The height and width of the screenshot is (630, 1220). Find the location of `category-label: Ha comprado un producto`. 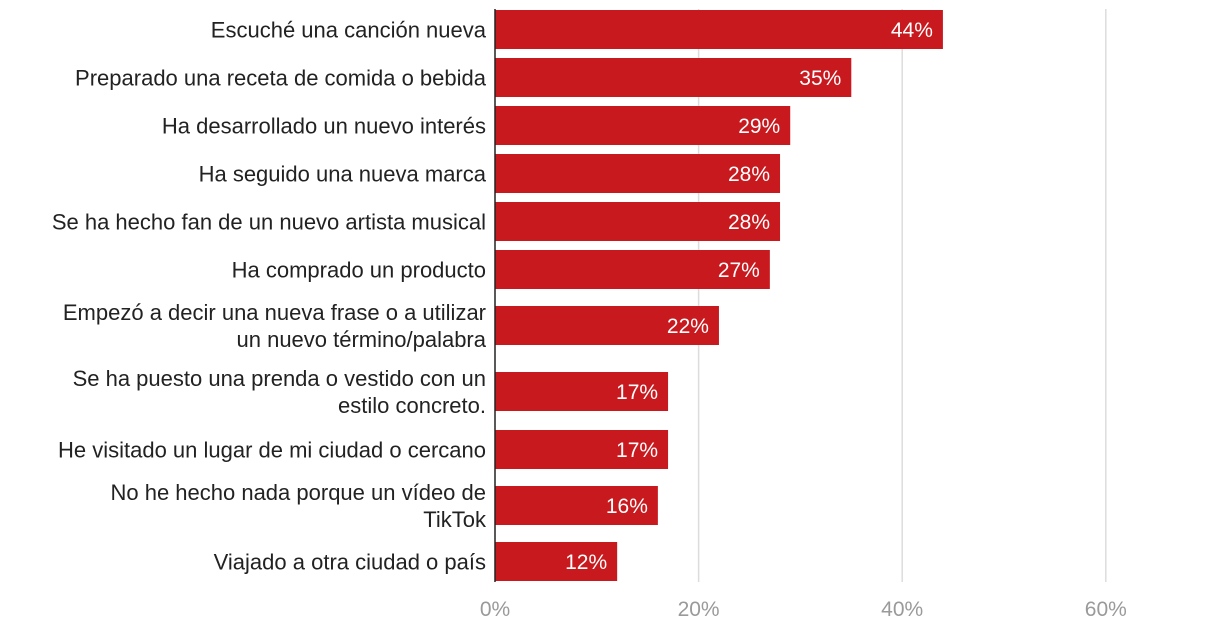

category-label: Ha comprado un producto is located at coordinates (359, 270).